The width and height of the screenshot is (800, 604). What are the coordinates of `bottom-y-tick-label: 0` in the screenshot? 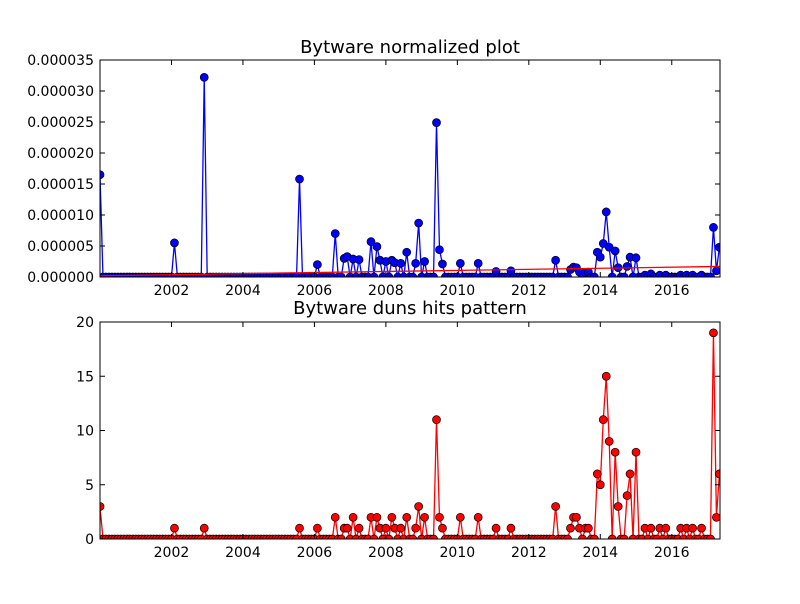 It's located at (89, 540).